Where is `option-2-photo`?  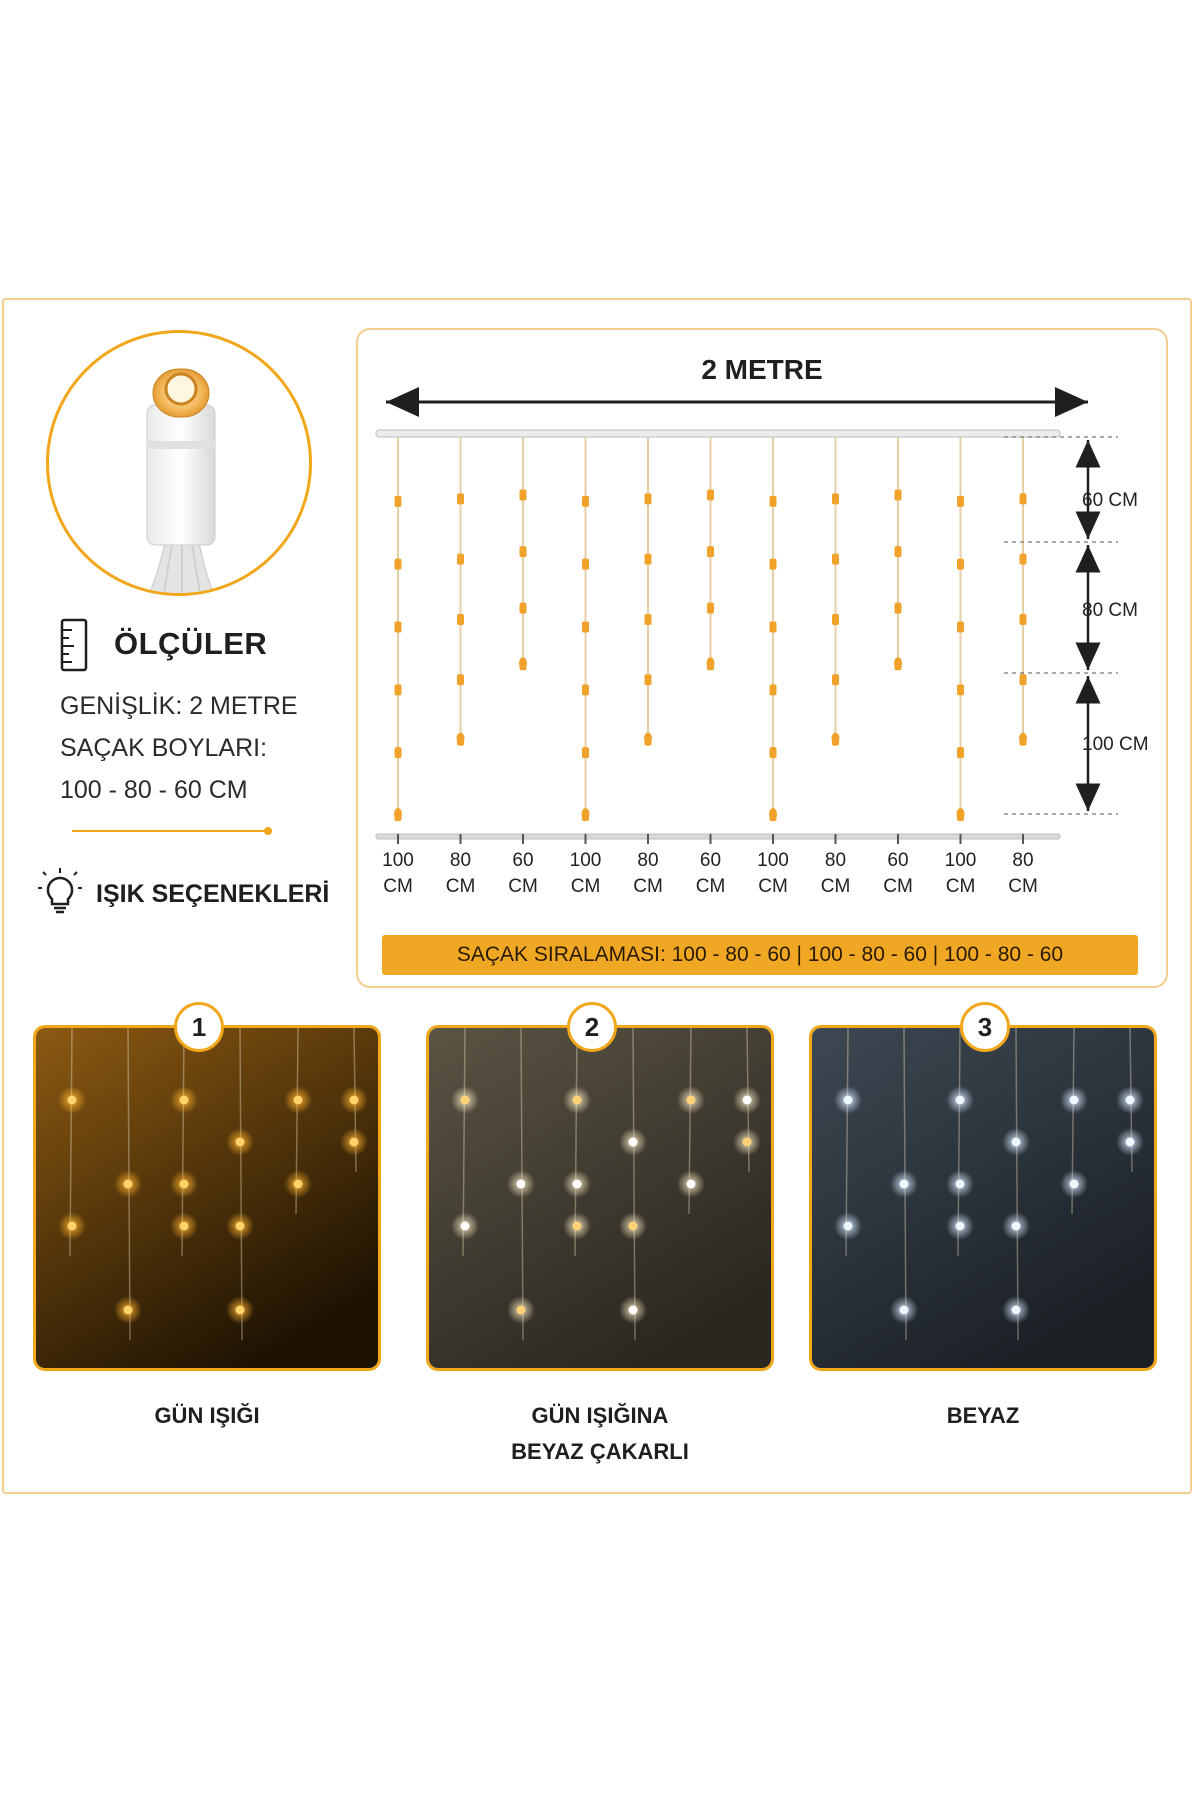
option-2-photo is located at coordinates (600, 1198).